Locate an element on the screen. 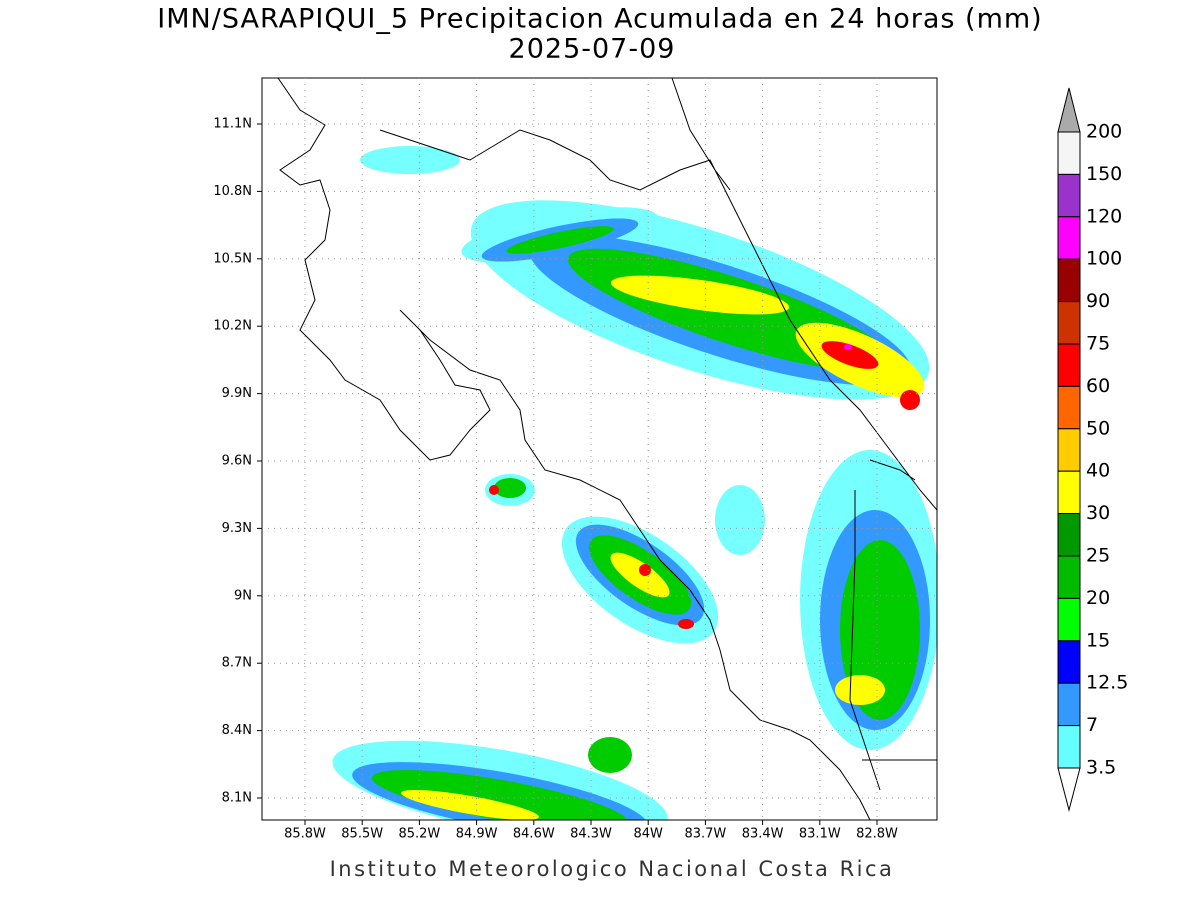 The image size is (1200, 900). lon-label: 83.4W is located at coordinates (763, 834).